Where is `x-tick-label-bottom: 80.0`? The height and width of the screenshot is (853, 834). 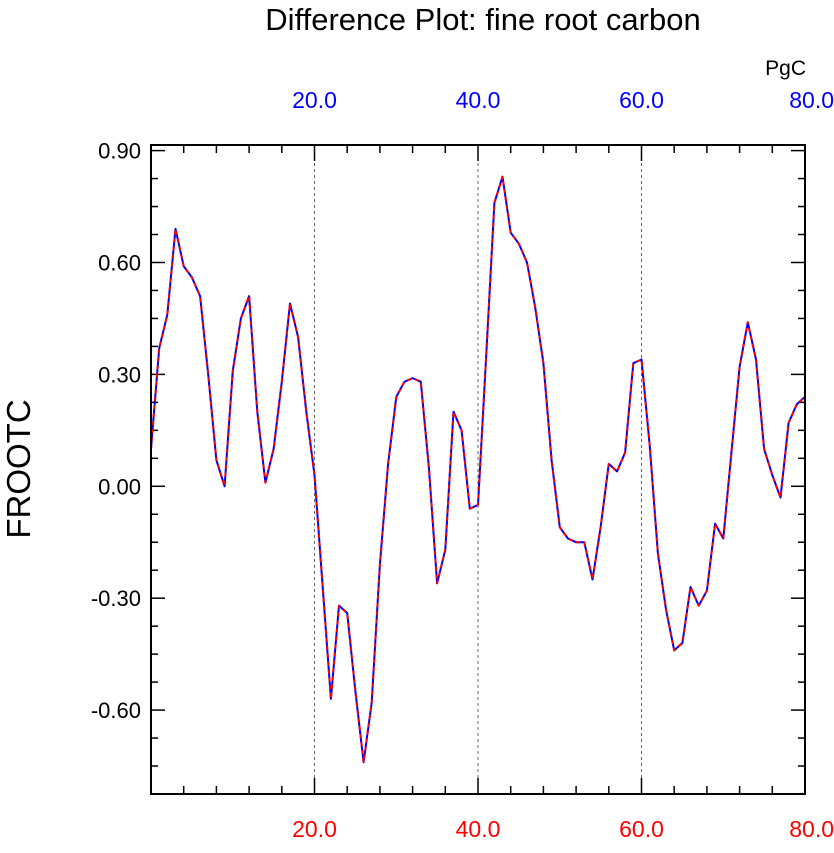
x-tick-label-bottom: 80.0 is located at coordinates (811, 829).